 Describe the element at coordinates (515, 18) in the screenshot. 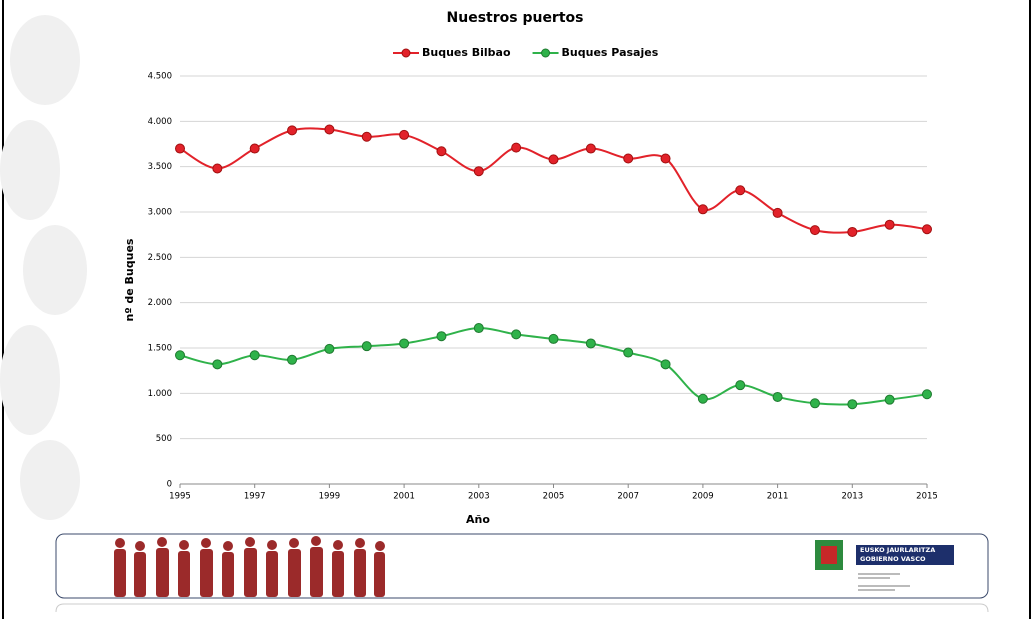

I see `chart-title: Nuestros puertos` at that location.